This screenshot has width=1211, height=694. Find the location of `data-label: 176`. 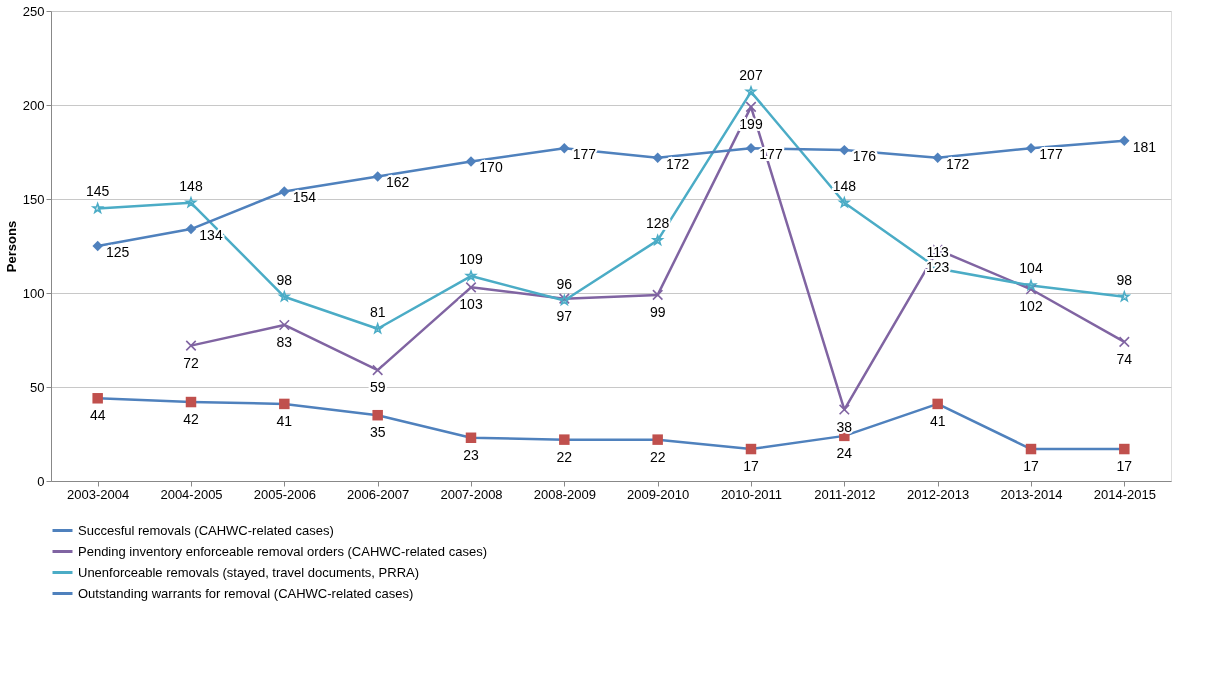

data-label: 176 is located at coordinates (864, 156).